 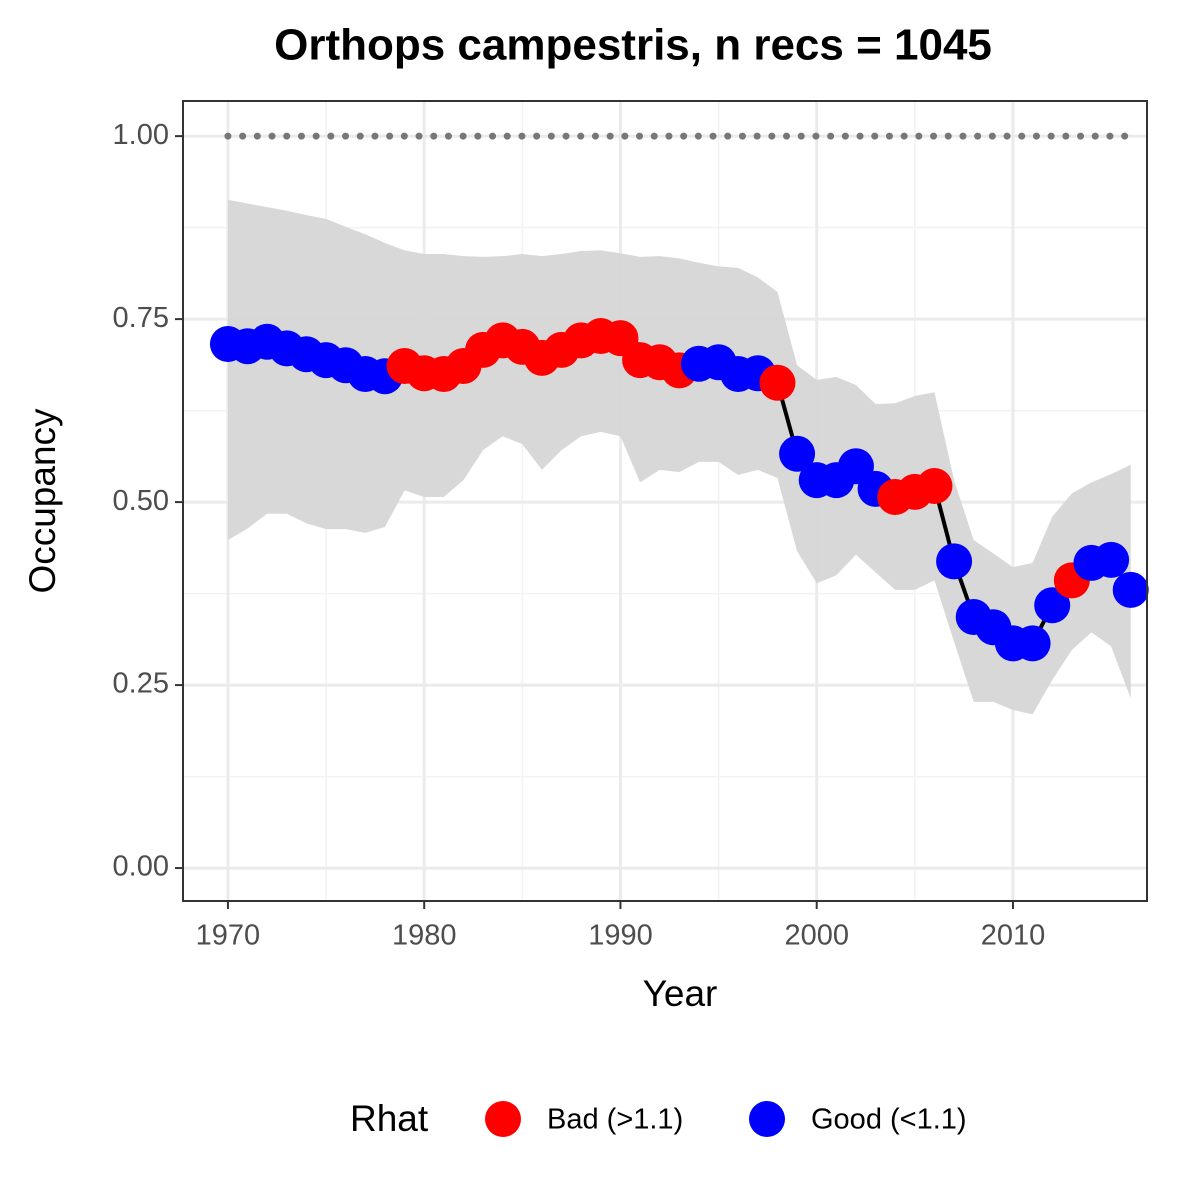 I want to click on legend-label: Good (<1.1), so click(x=889, y=1120).